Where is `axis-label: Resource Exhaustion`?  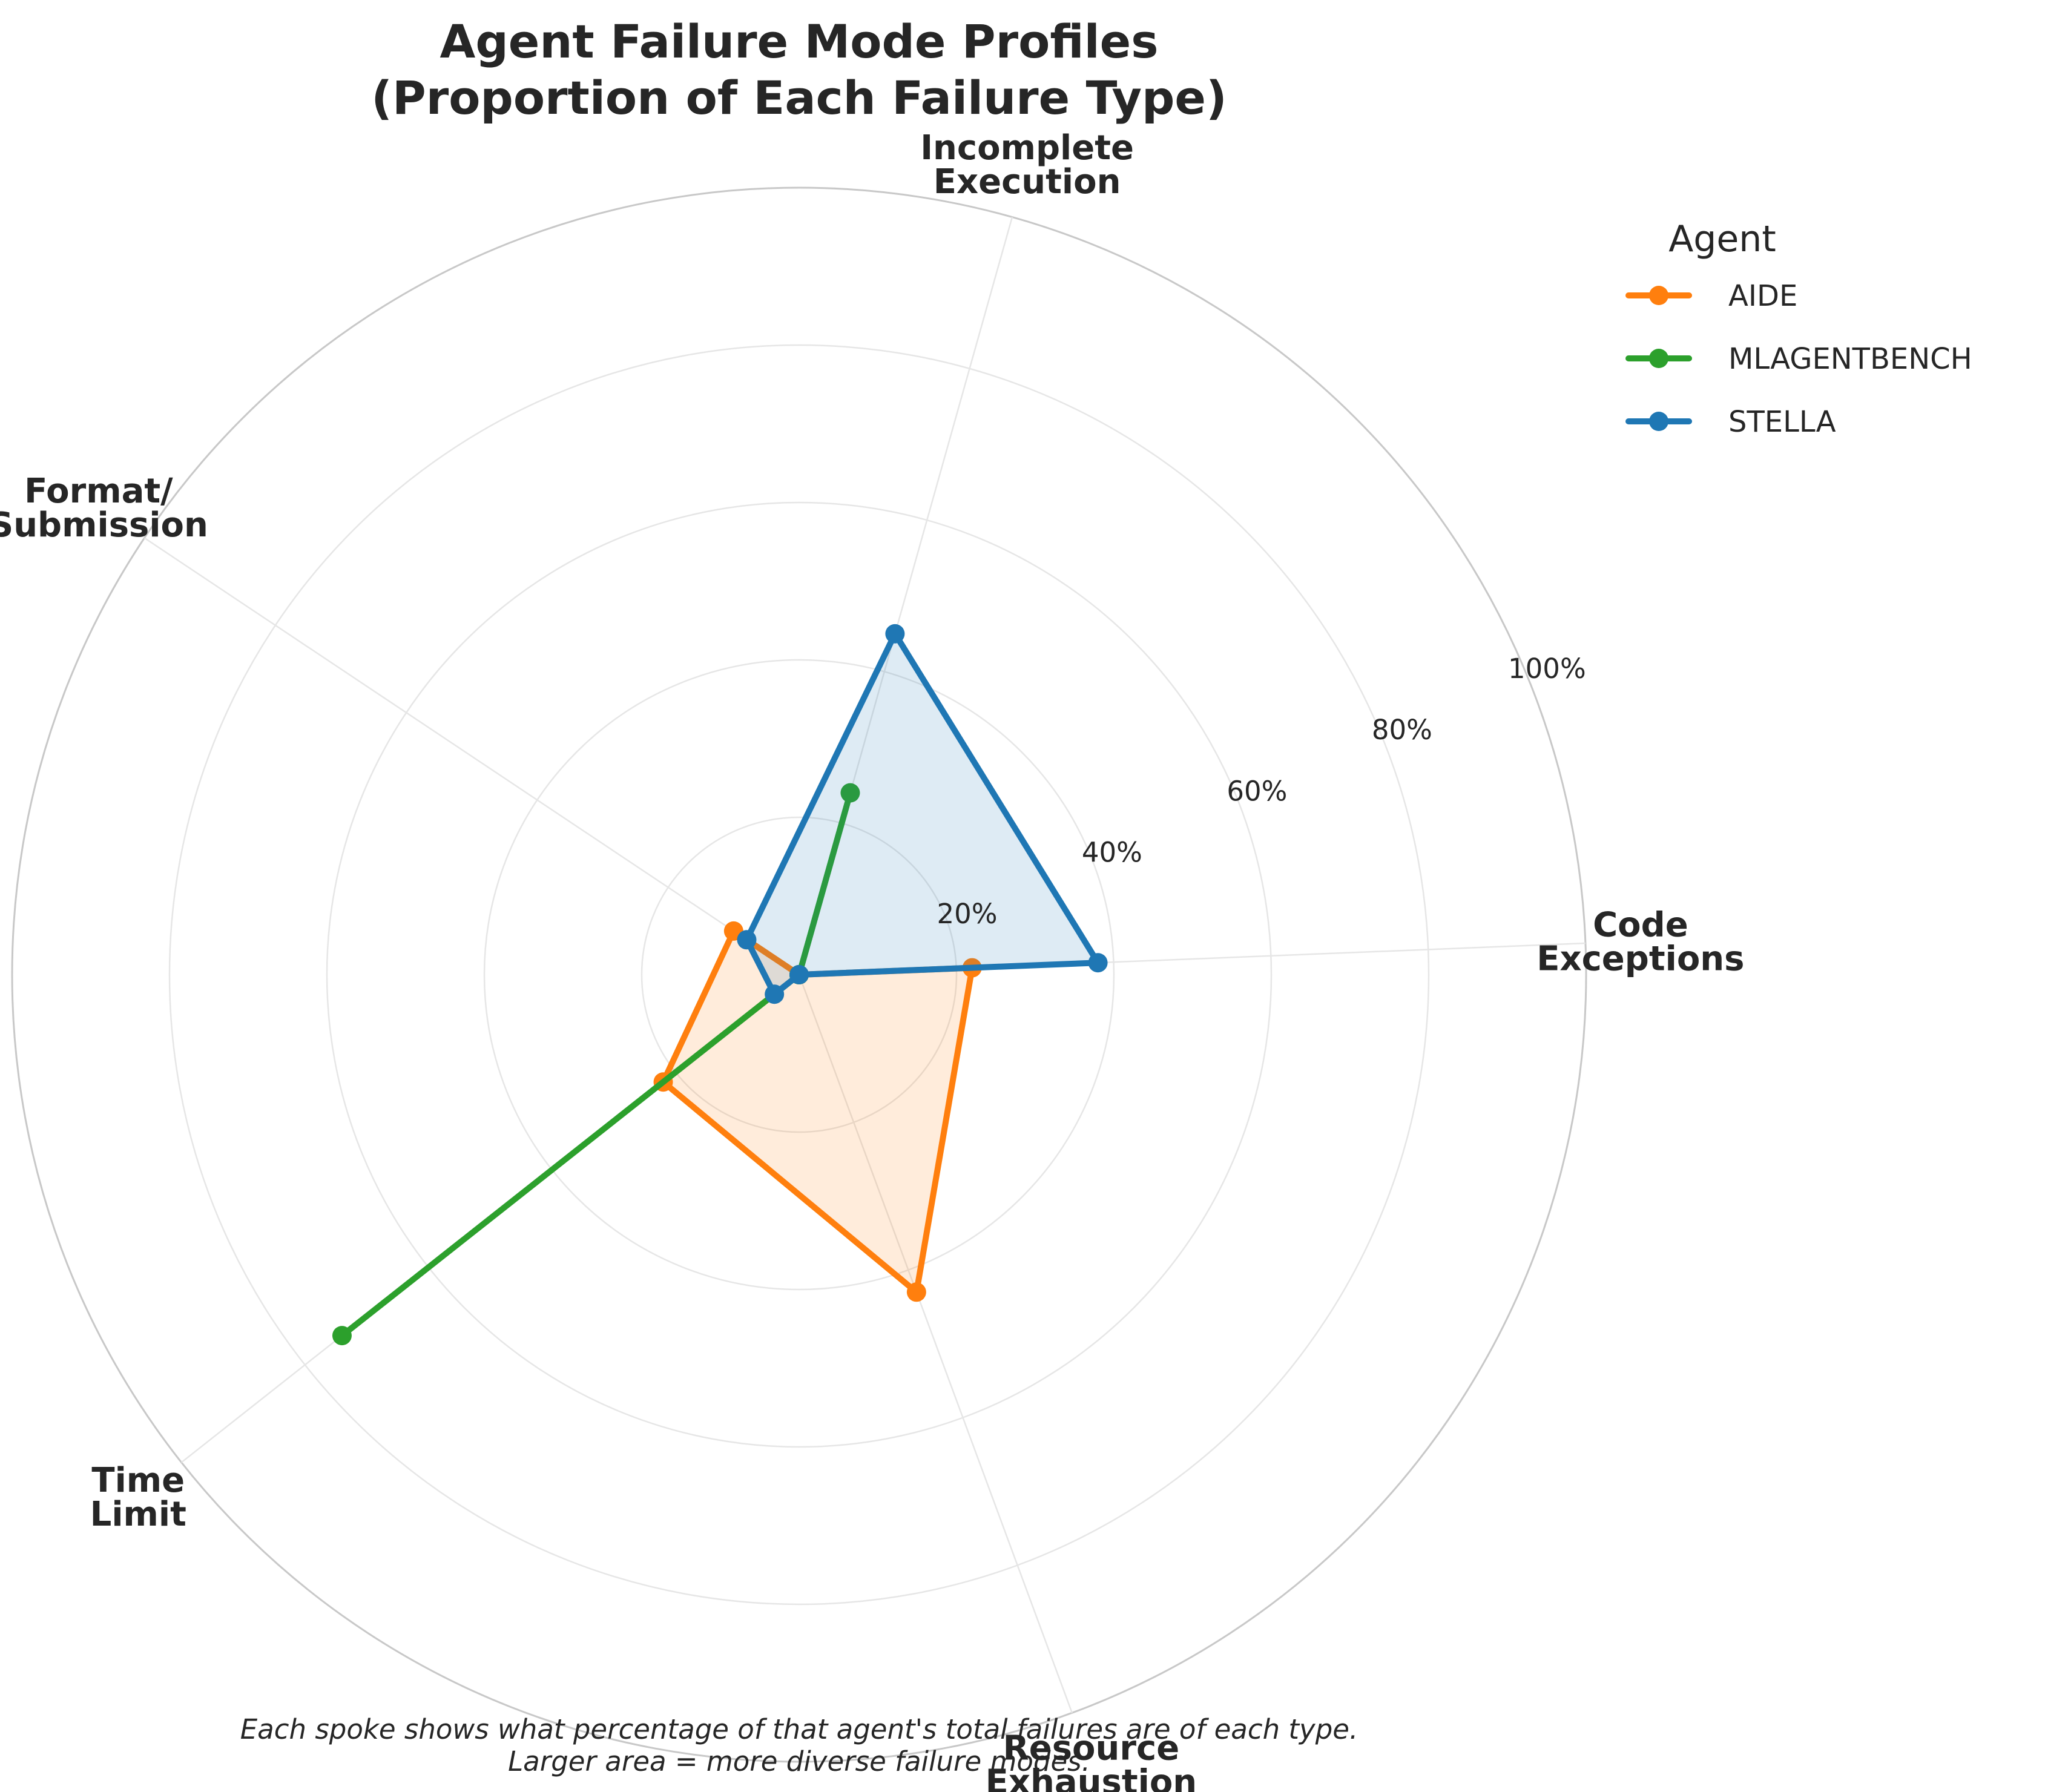
axis-label: Resource Exhaustion is located at coordinates (1091, 1760).